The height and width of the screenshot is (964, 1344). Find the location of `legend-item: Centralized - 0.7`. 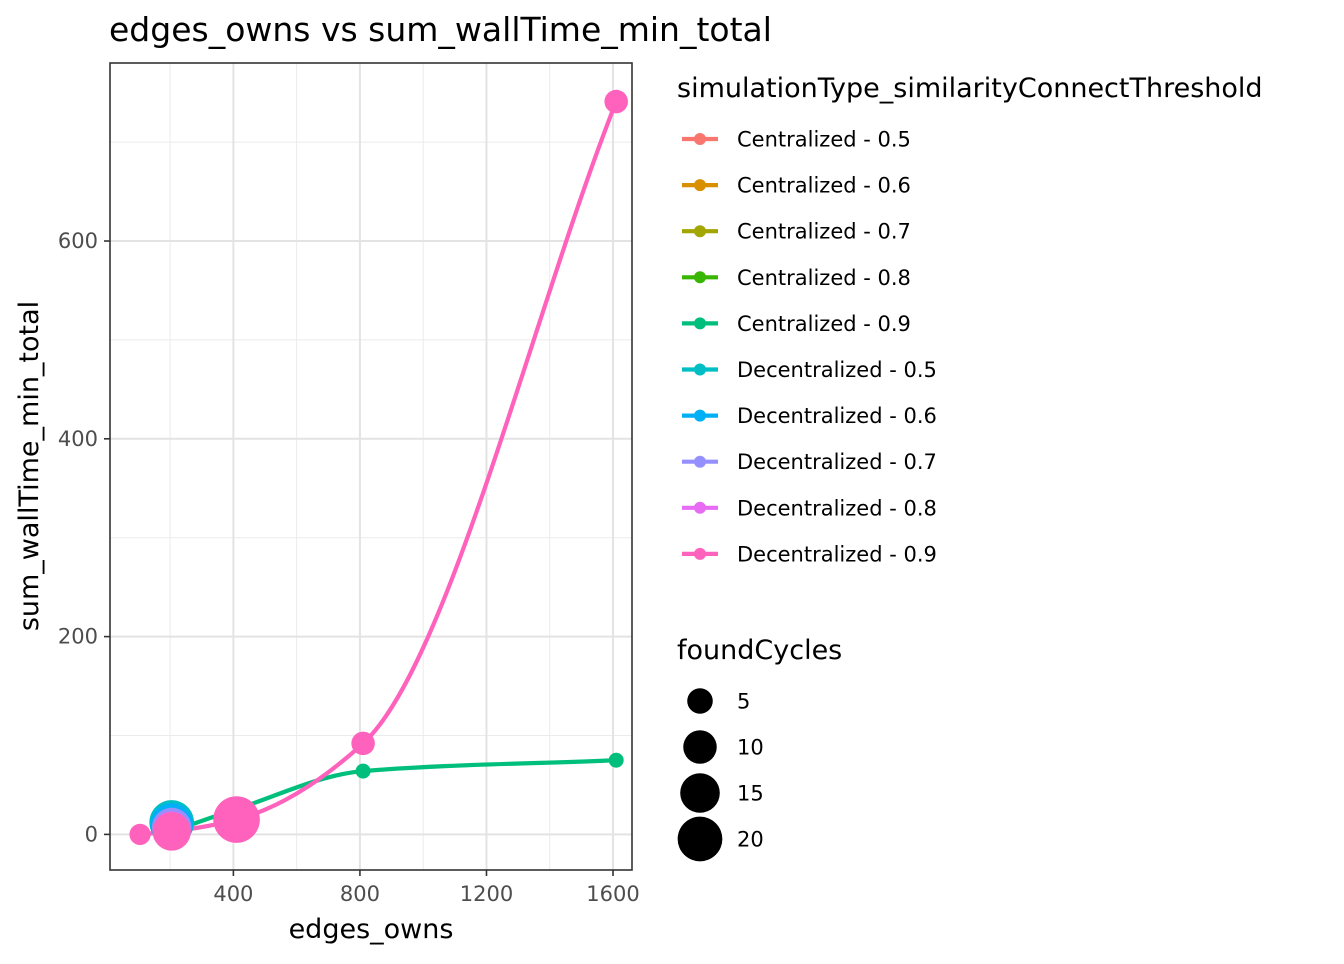

legend-item: Centralized - 0.7 is located at coordinates (796, 232).